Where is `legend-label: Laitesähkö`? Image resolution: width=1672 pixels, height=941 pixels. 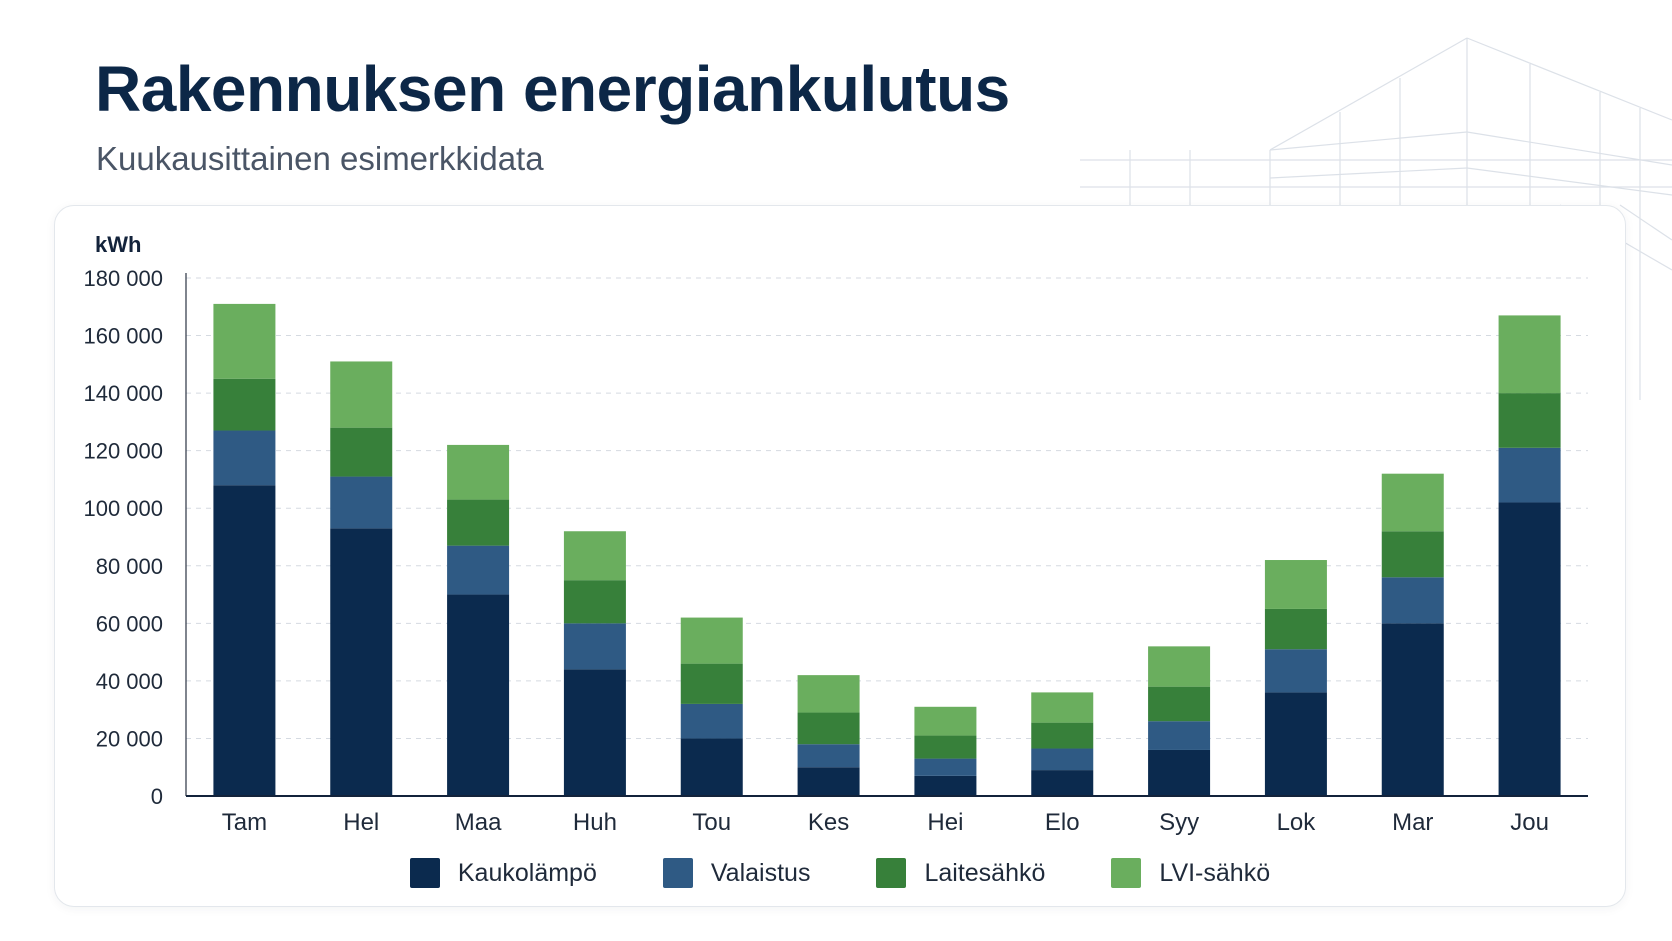 legend-label: Laitesähkö is located at coordinates (985, 872).